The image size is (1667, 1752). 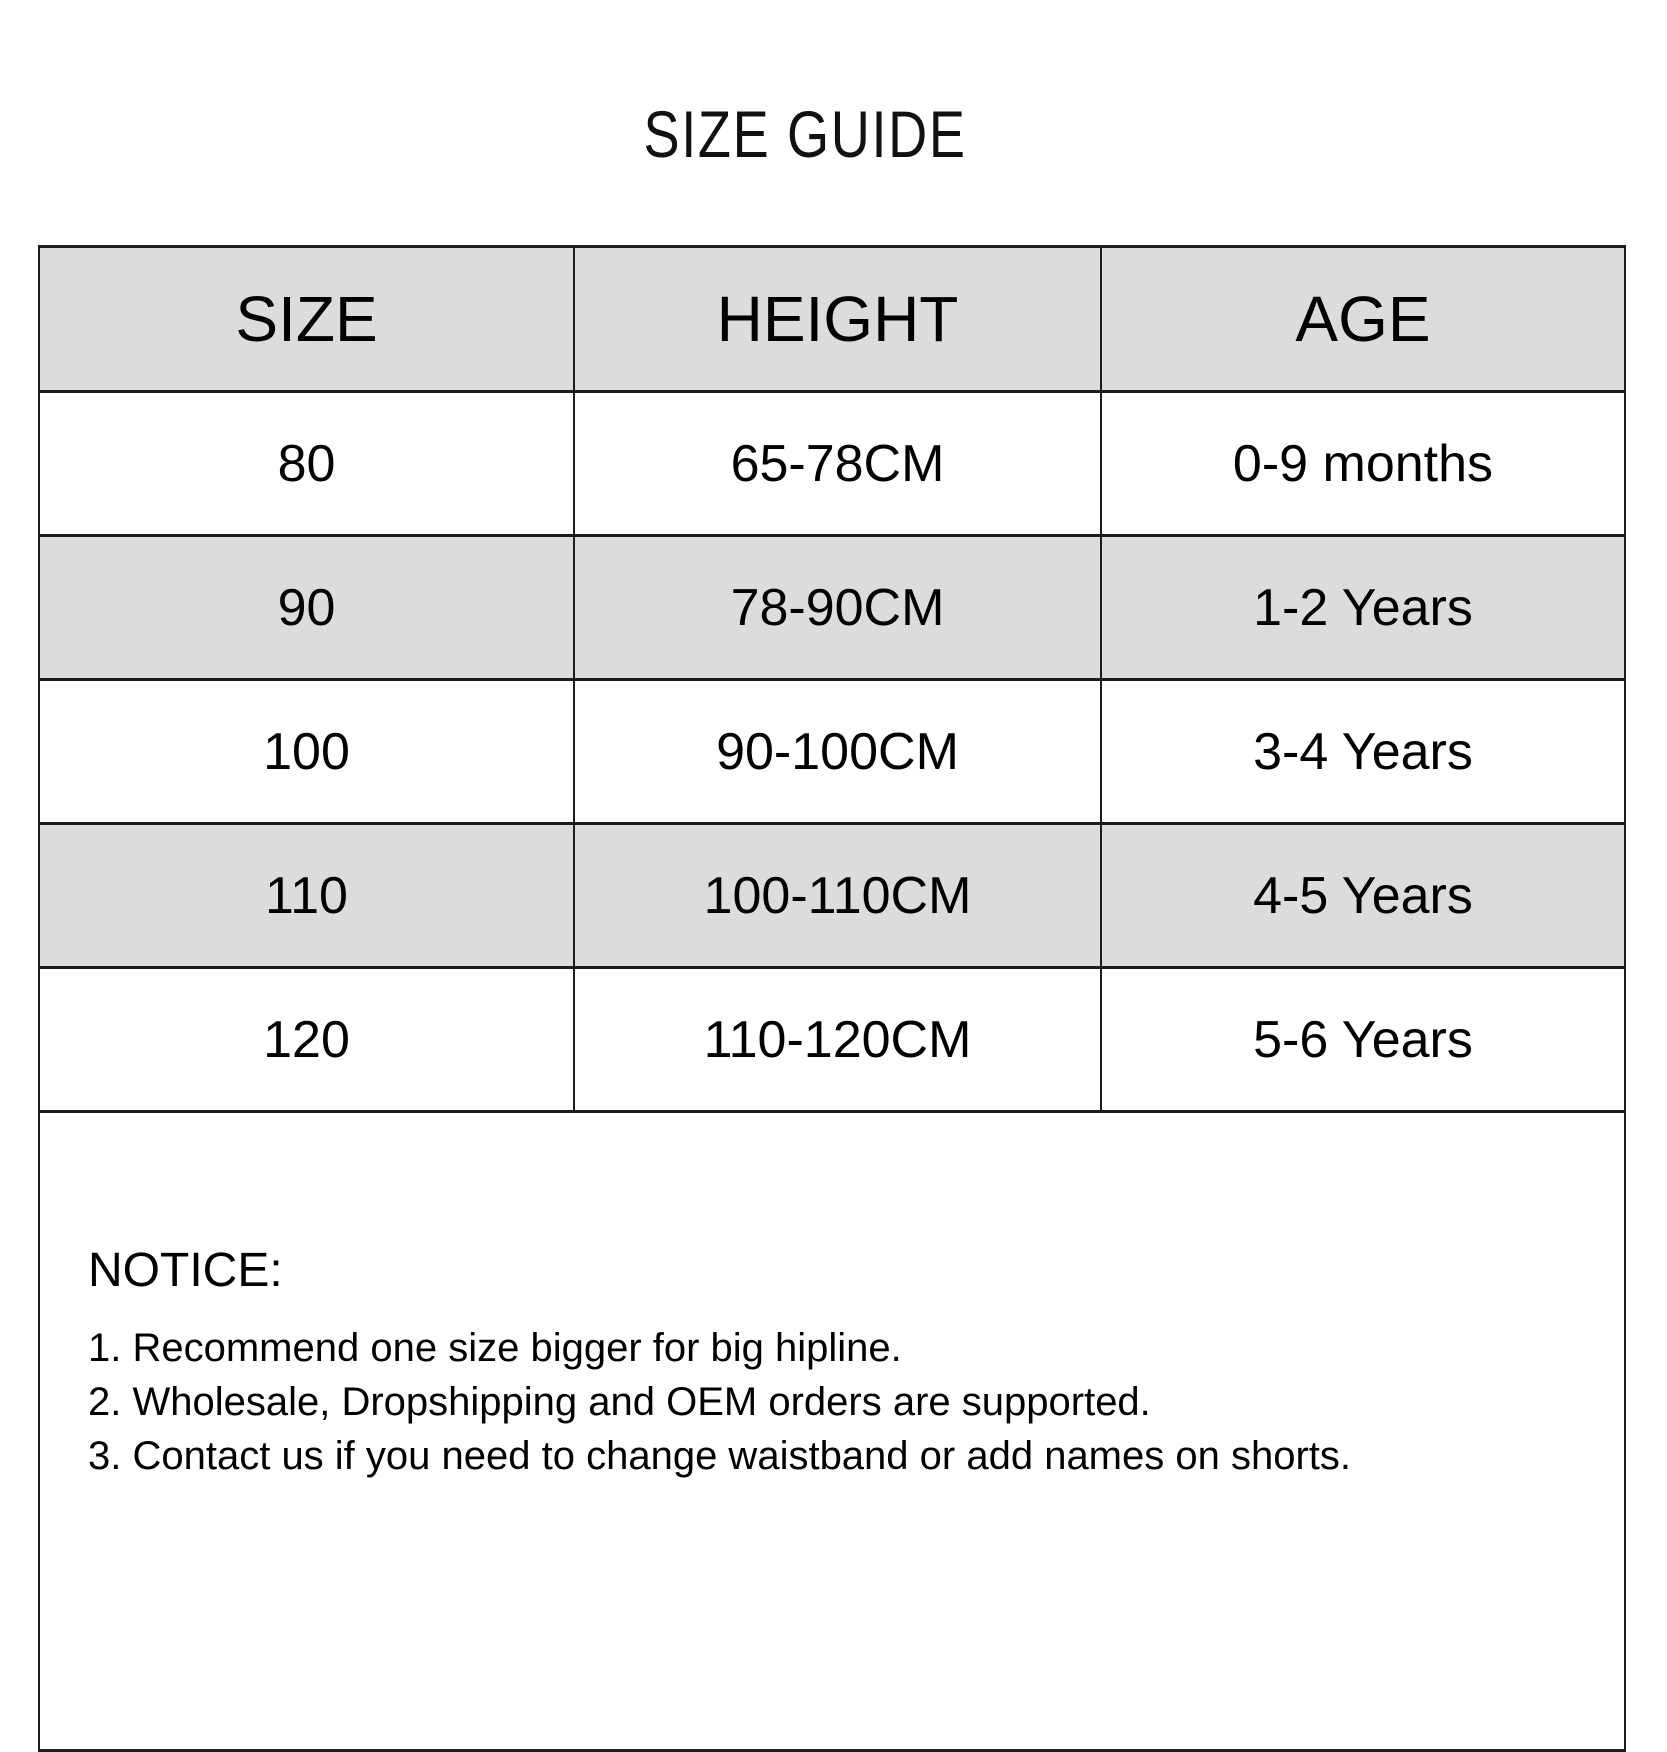 I want to click on table-row: 120 110-120CM 5-6 Years, so click(x=832, y=1039).